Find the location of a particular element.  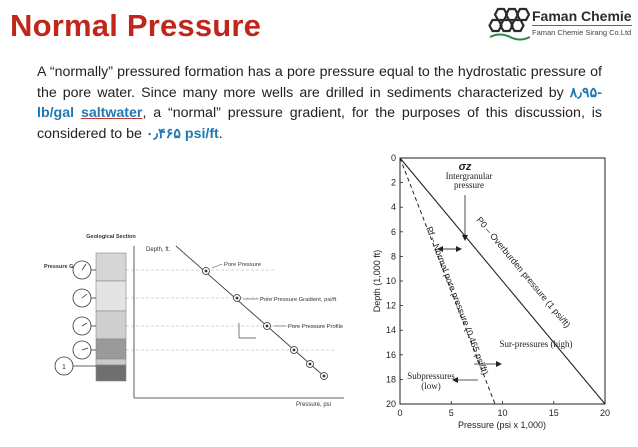

gradient-value: ۰٫۴۶۵ psi/ft is located at coordinates (182, 133).